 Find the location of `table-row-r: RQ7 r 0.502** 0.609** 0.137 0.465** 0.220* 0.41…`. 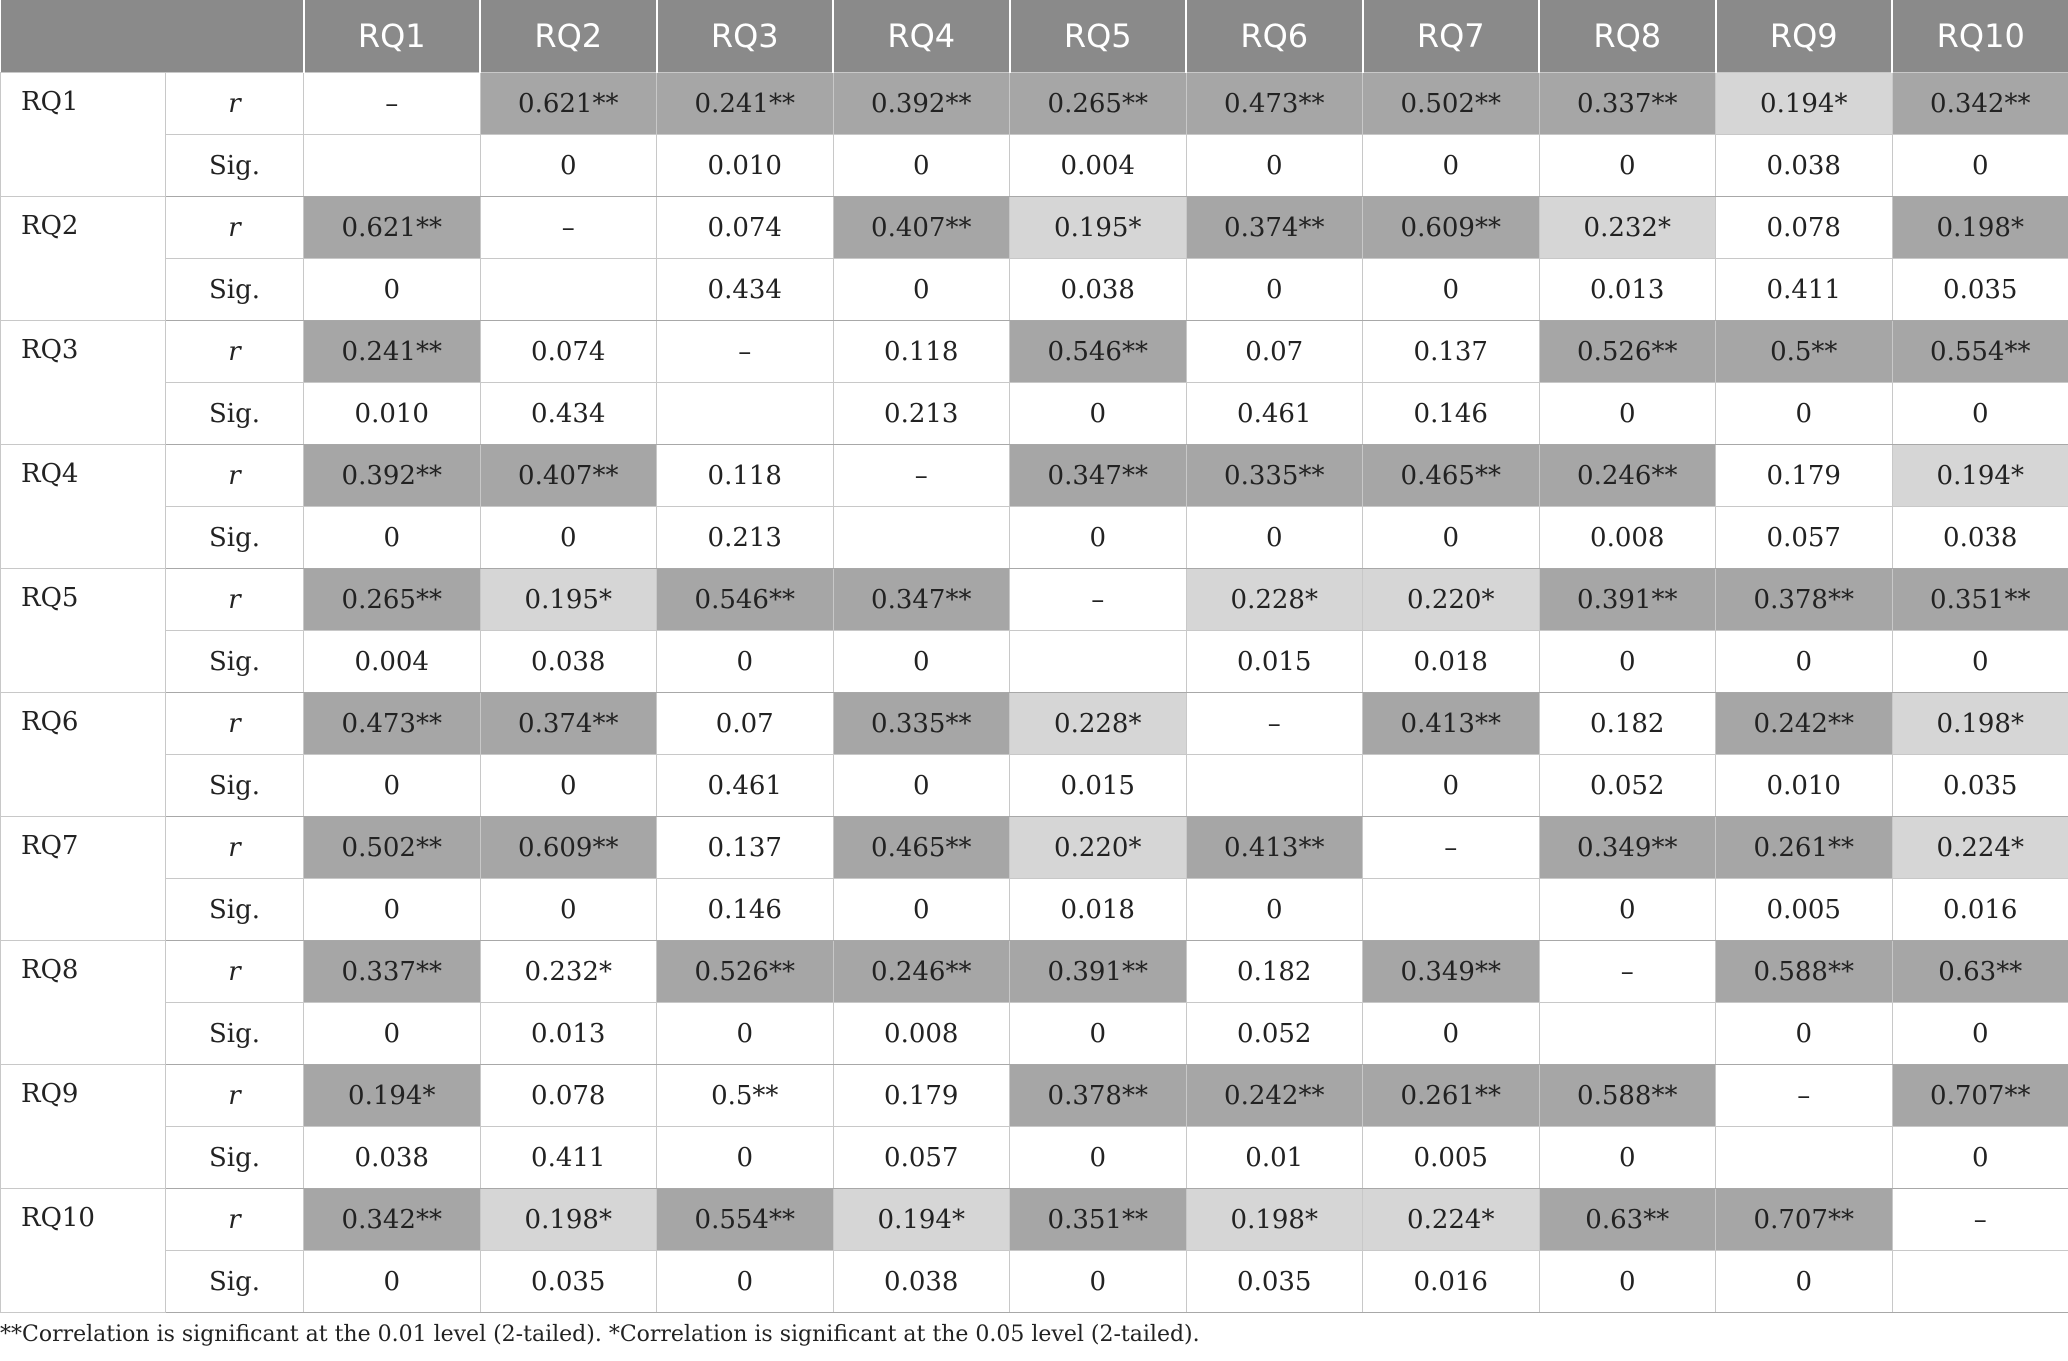

table-row-r: RQ7 r 0.502** 0.609** 0.137 0.465** 0.220* 0.41… is located at coordinates (1034, 878).